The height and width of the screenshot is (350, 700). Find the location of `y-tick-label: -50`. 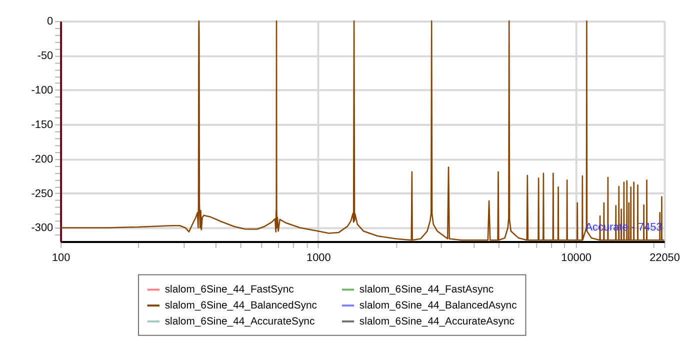

y-tick-label: -50 is located at coordinates (45, 56).